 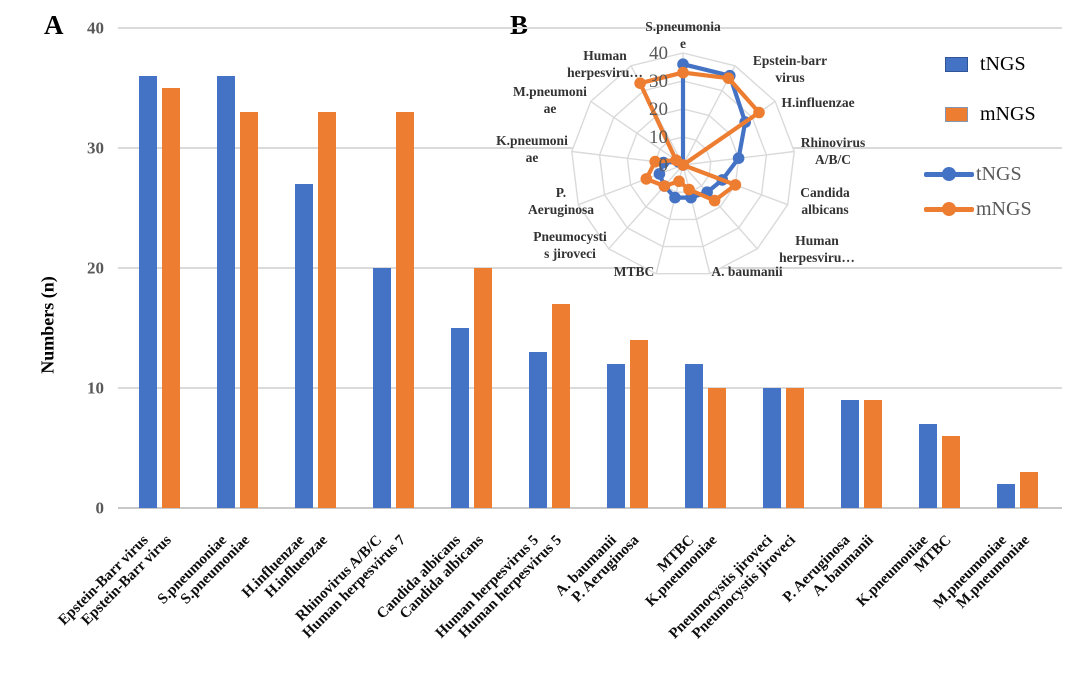 I want to click on bar-mngs-pneumocystis-jiroveci, so click(x=795, y=448).